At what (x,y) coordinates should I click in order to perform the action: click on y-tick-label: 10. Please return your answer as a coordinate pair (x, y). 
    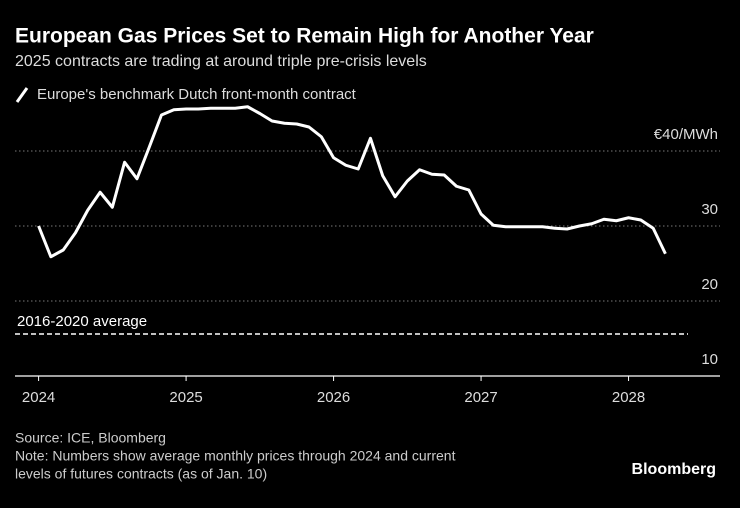
    Looking at the image, I should click on (709, 359).